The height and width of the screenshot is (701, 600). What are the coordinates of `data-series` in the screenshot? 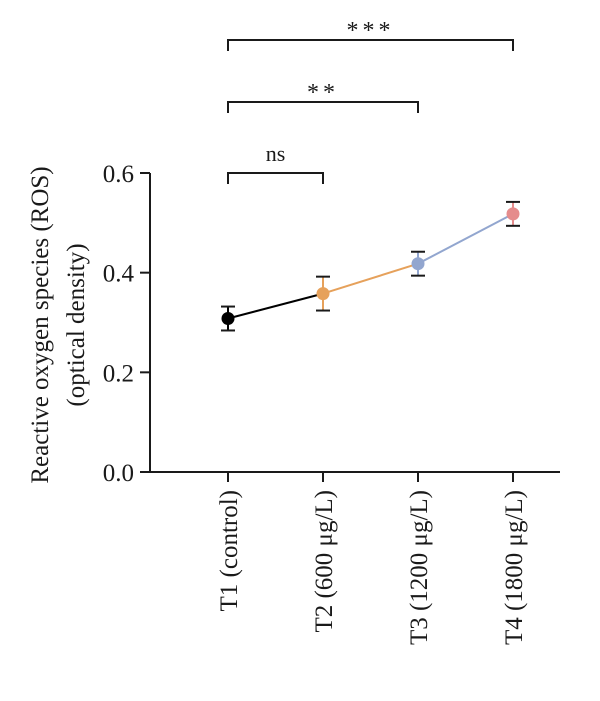 It's located at (370, 266).